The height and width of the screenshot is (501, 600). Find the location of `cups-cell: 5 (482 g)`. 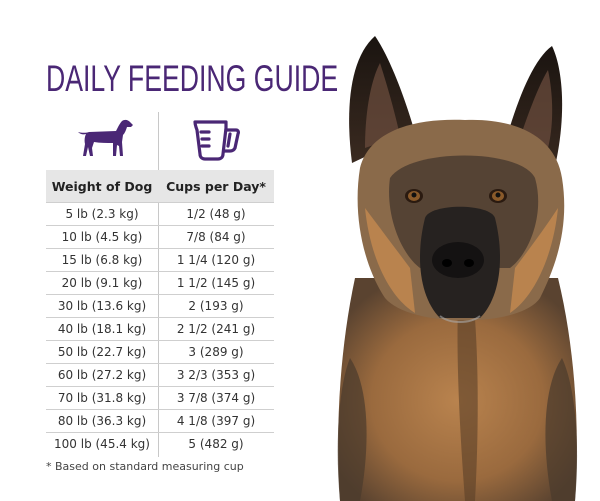

cups-cell: 5 (482 g) is located at coordinates (216, 444).